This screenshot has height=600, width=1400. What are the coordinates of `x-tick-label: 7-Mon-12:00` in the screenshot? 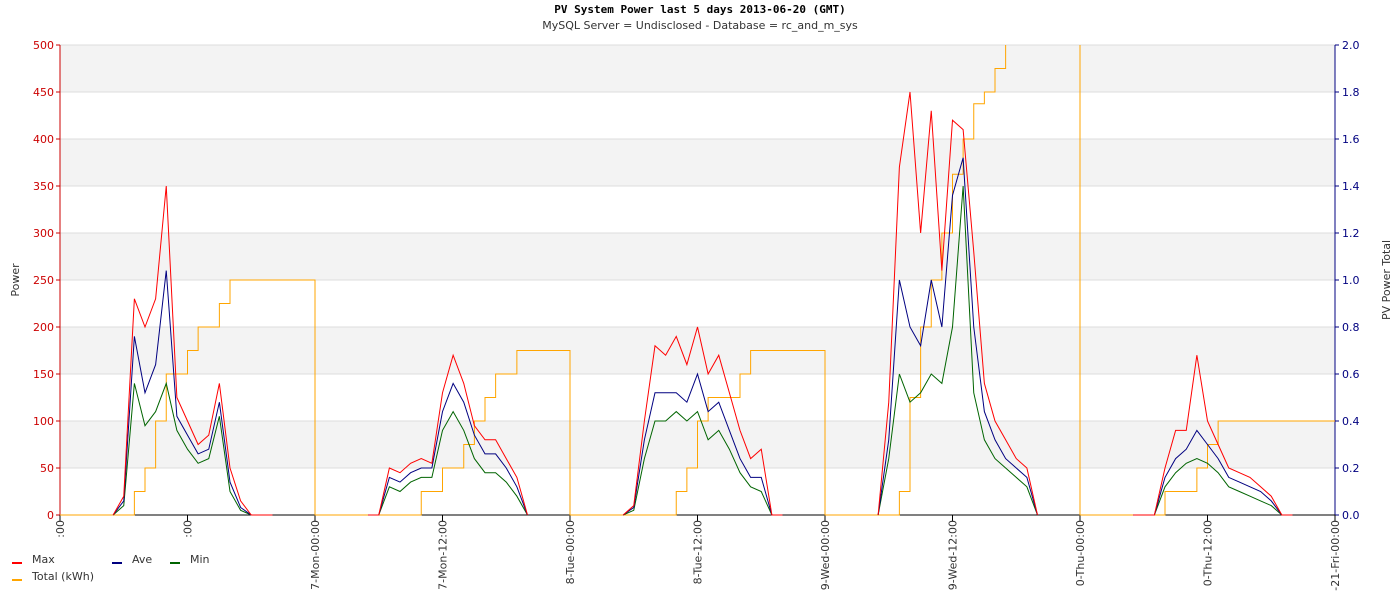 It's located at (443, 555).